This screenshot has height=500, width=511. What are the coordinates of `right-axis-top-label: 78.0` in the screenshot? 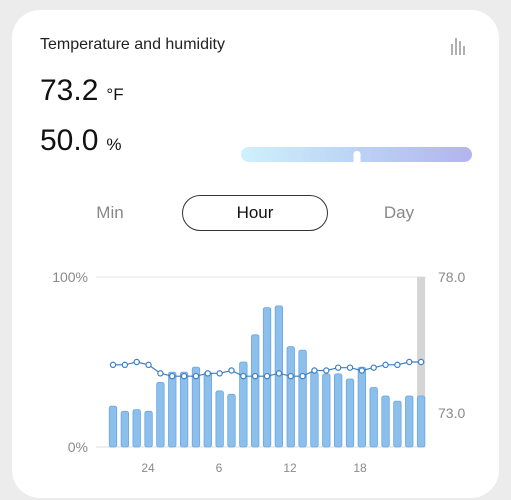 It's located at (451, 277).